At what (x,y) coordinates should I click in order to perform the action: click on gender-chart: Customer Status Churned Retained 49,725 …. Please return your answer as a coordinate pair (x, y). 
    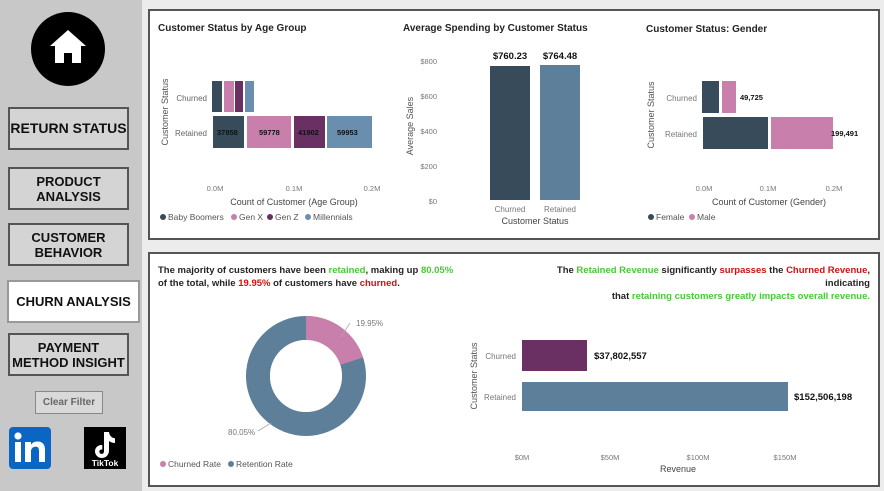
    Looking at the image, I should click on (752, 151).